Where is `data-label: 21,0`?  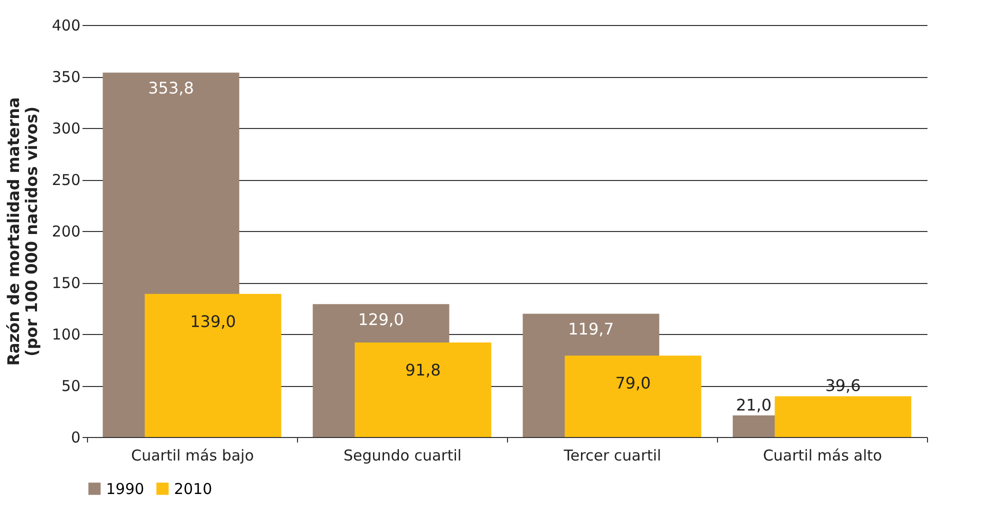
data-label: 21,0 is located at coordinates (754, 404).